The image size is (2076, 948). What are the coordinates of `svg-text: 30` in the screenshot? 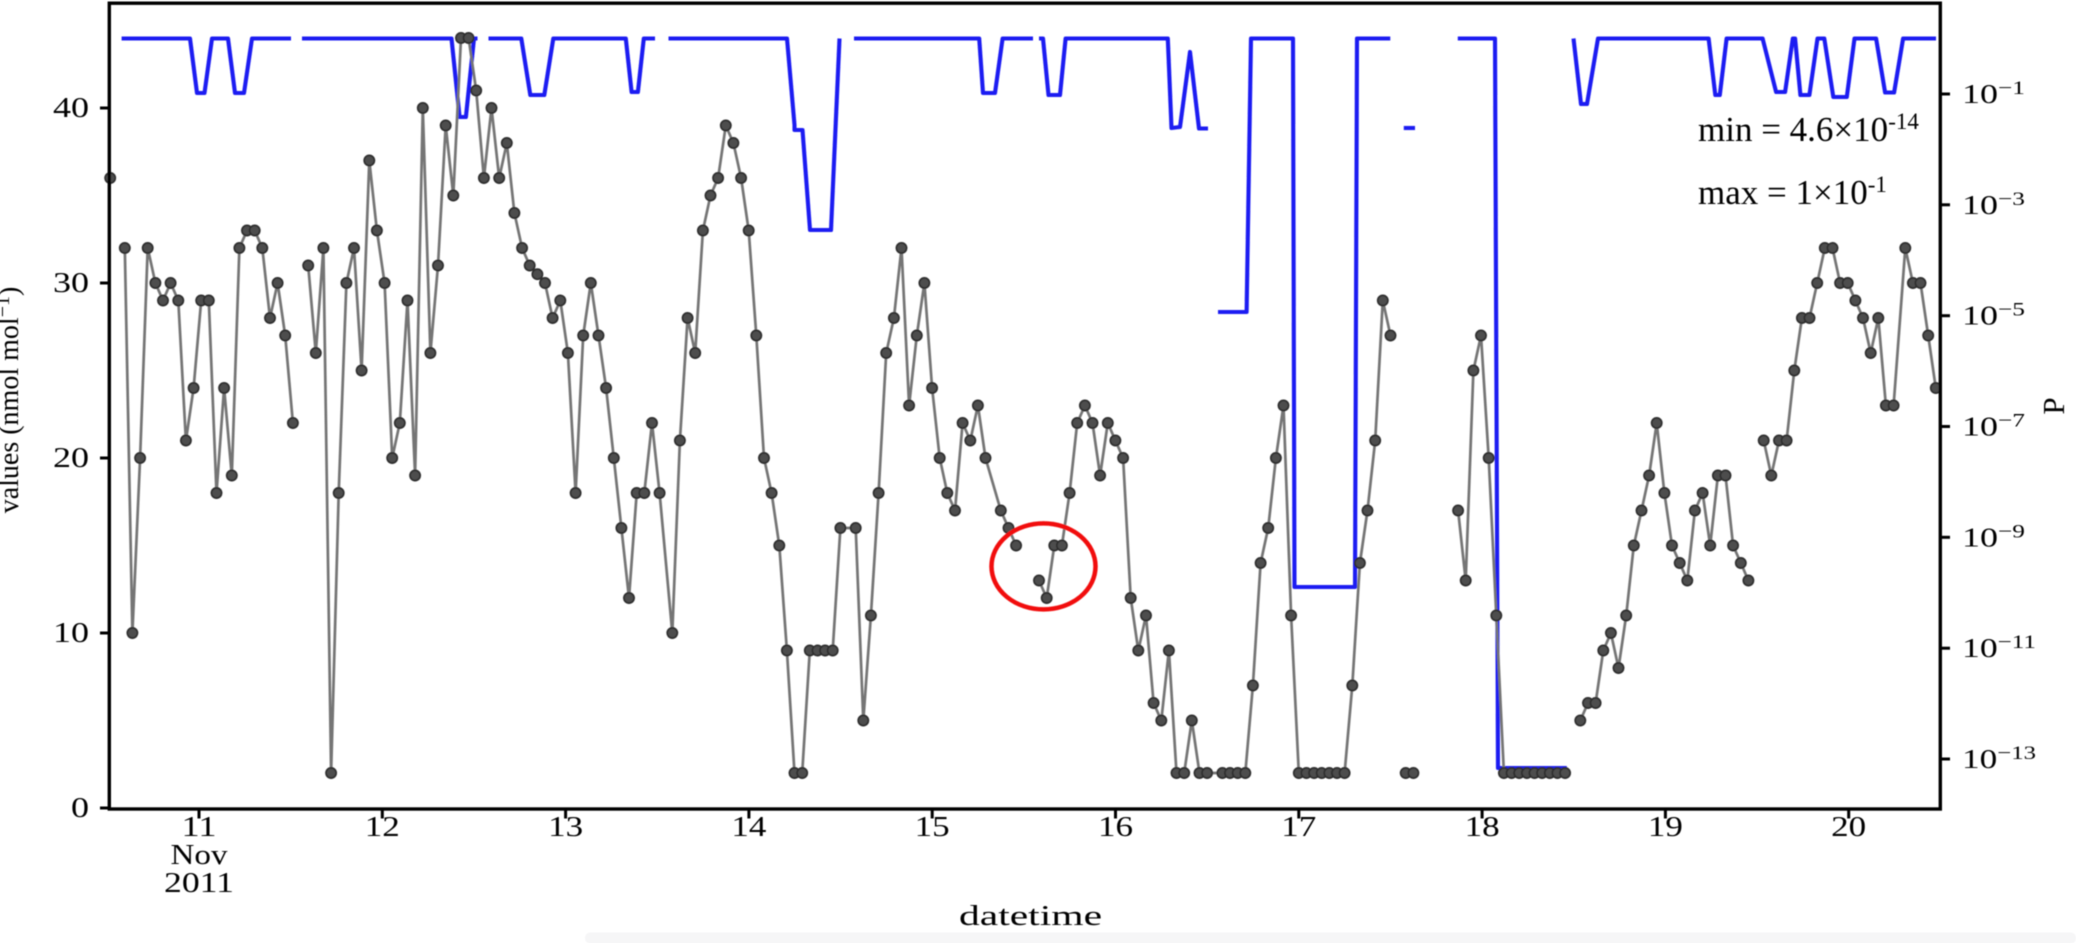 It's located at (71, 283).